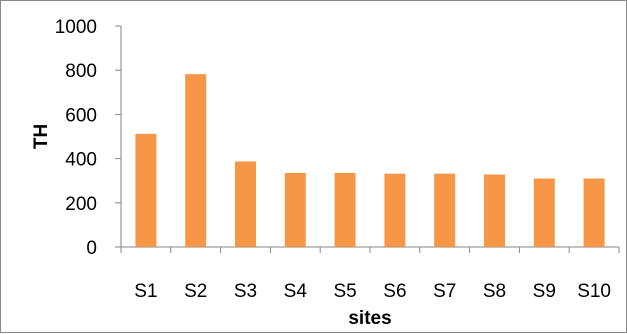 The height and width of the screenshot is (334, 627). Describe the element at coordinates (372, 291) in the screenshot. I see `x-tick-labels: S1 S2 S3 S4 S5 S6 S7 S8 S9 S10` at that location.